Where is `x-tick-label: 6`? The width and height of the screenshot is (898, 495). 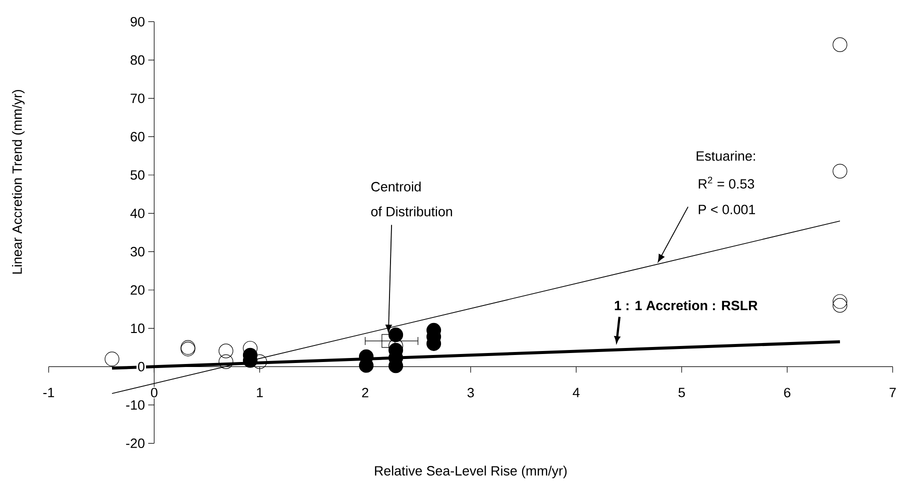 x-tick-label: 6 is located at coordinates (787, 393).